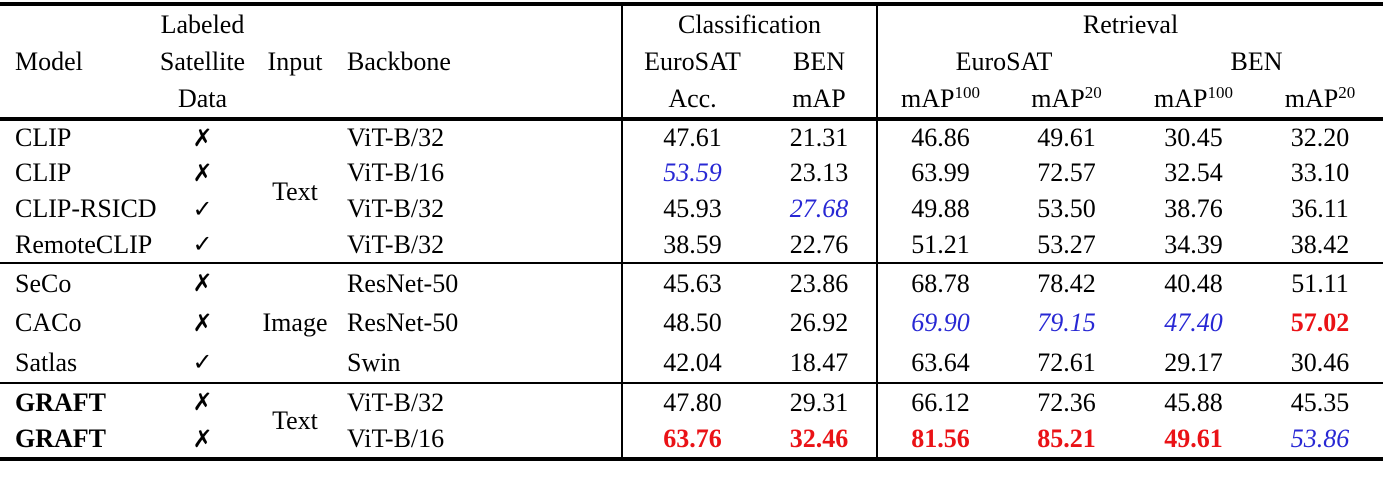  I want to click on cell-model: CLIP, so click(43, 138).